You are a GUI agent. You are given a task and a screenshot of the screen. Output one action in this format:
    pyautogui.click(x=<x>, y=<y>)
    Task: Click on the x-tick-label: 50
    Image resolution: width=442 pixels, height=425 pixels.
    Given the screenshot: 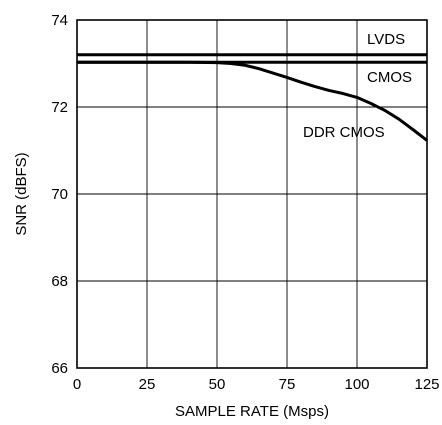 What is the action you would take?
    pyautogui.click(x=217, y=384)
    